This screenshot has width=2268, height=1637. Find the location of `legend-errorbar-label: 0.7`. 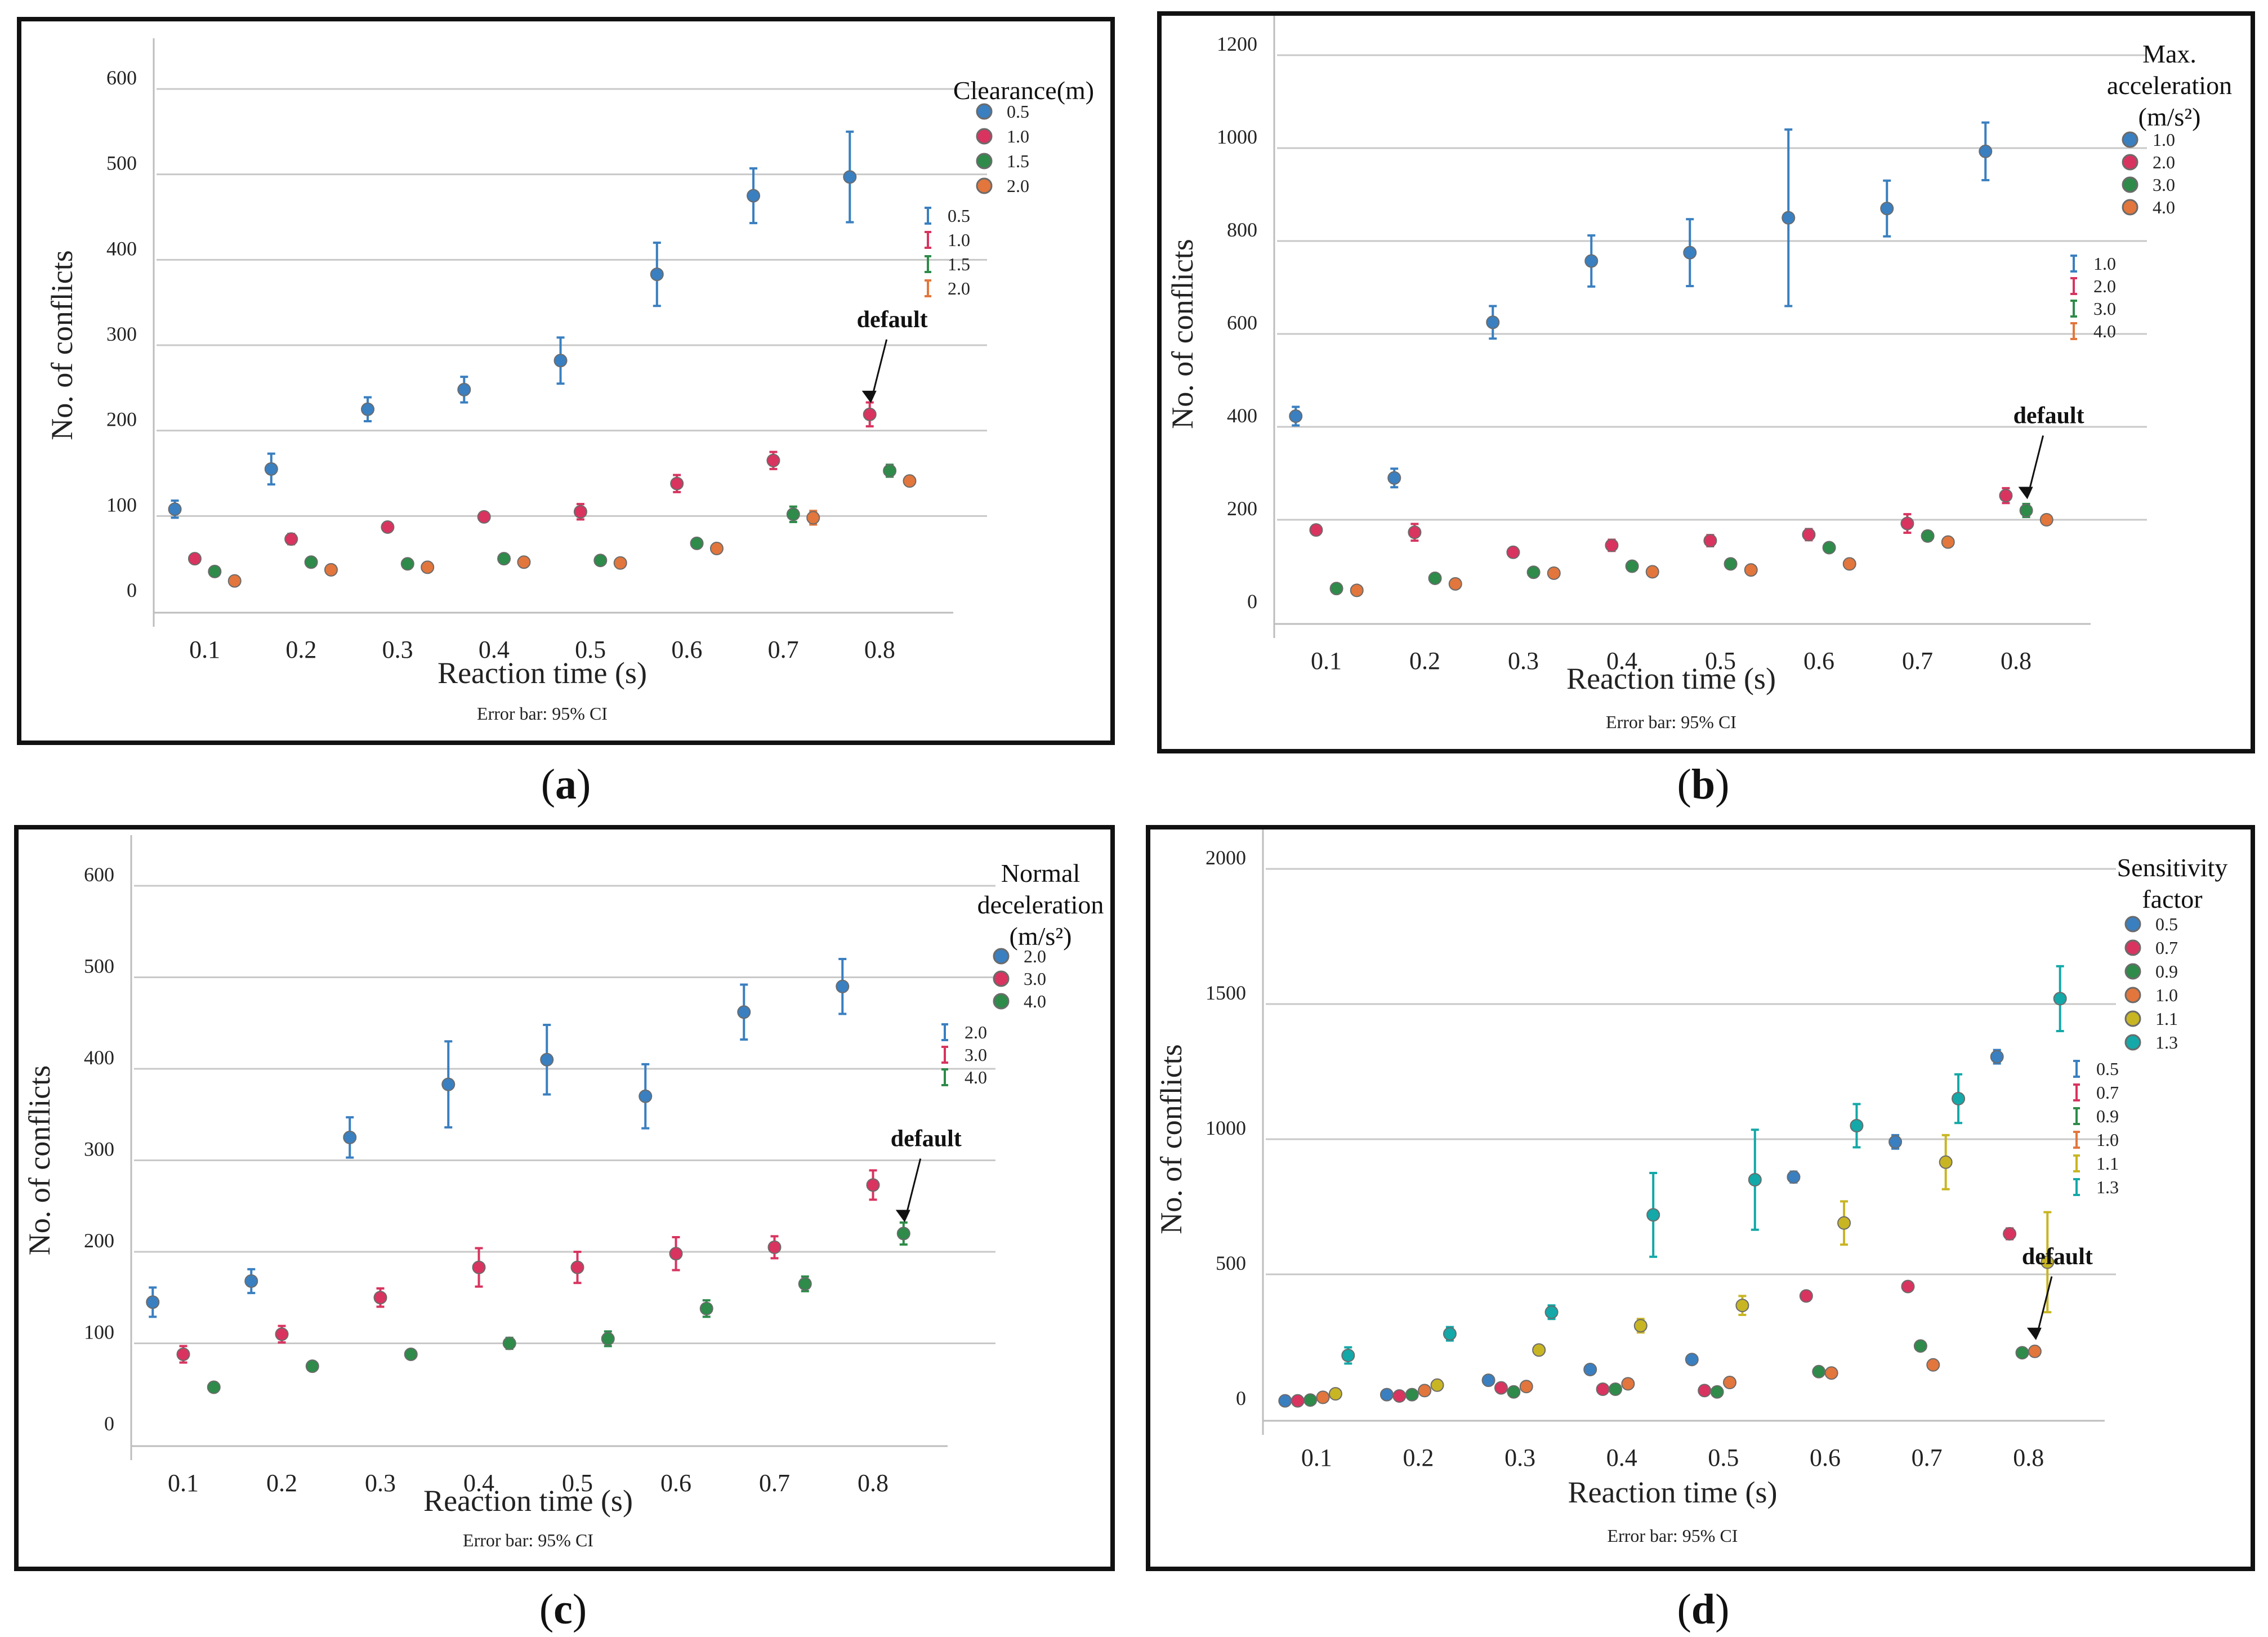

legend-errorbar-label: 0.7 is located at coordinates (2107, 1092).